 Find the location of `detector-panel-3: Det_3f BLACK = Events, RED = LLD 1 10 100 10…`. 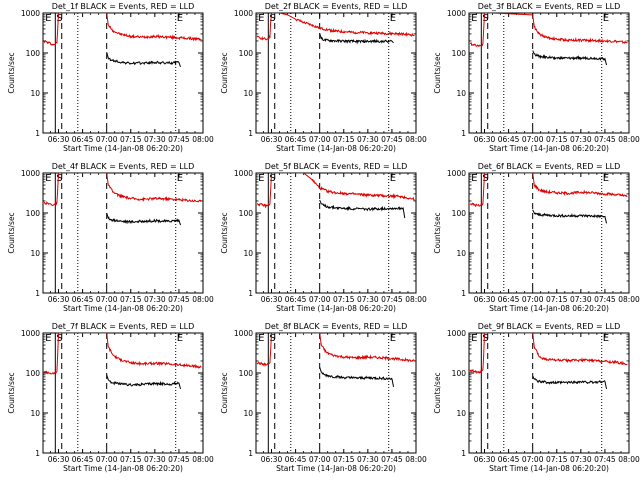

detector-panel-3: Det_3f BLACK = Events, RED = LLD 1 10 100 10… is located at coordinates (533, 80).